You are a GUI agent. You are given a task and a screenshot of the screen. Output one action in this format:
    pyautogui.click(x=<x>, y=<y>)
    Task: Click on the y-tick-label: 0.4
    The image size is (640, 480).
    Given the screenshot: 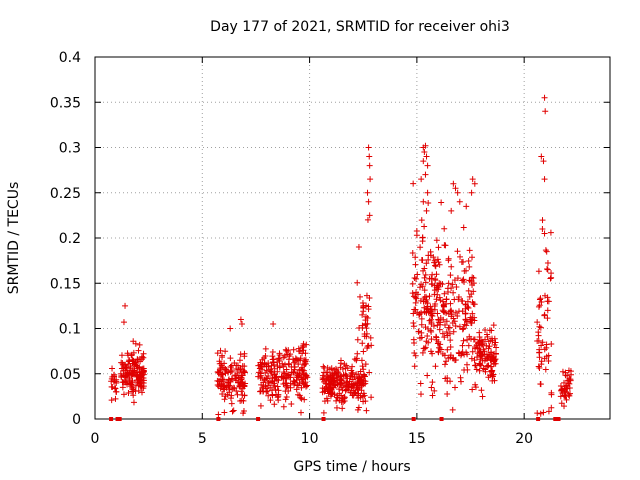 What is the action you would take?
    pyautogui.click(x=70, y=58)
    